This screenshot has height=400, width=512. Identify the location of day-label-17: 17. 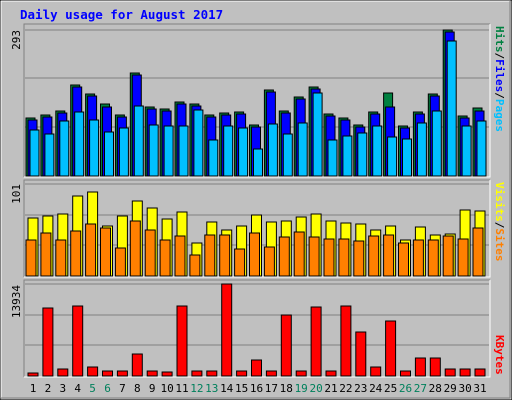
(271, 388).